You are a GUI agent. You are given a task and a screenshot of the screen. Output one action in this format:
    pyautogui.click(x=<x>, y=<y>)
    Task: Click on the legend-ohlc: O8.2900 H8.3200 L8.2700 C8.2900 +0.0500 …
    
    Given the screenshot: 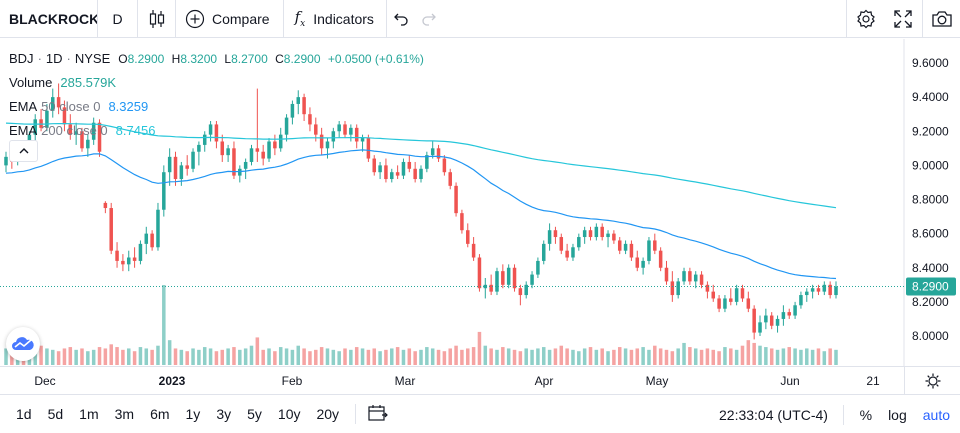 What is the action you would take?
    pyautogui.click(x=271, y=59)
    